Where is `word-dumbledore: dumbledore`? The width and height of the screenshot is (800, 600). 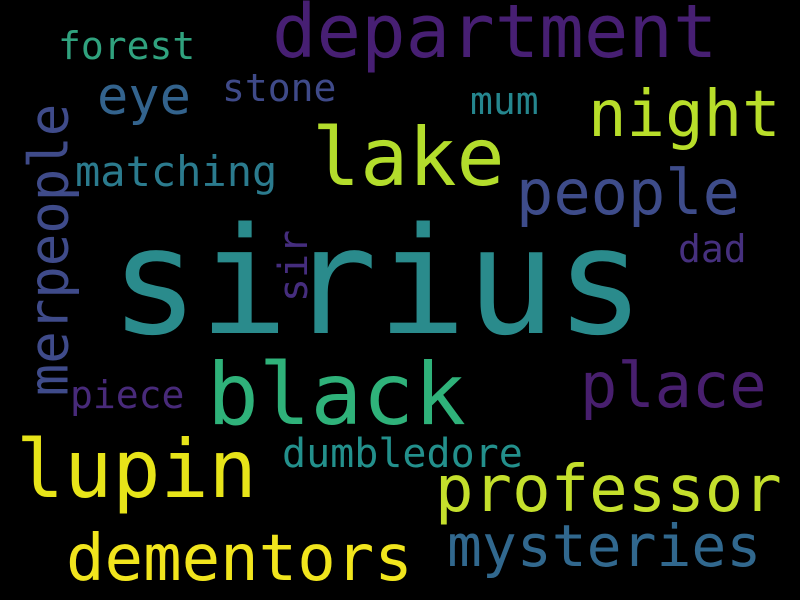 word-dumbledore: dumbledore is located at coordinates (402, 454).